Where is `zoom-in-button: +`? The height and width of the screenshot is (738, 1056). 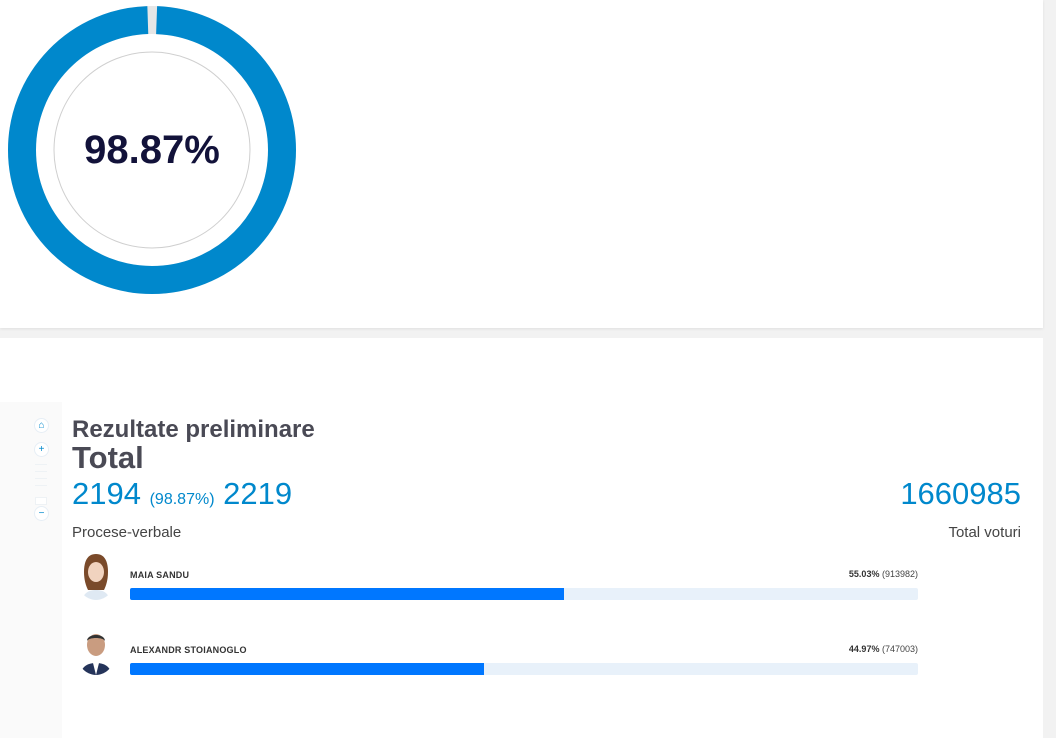 zoom-in-button: + is located at coordinates (41, 449).